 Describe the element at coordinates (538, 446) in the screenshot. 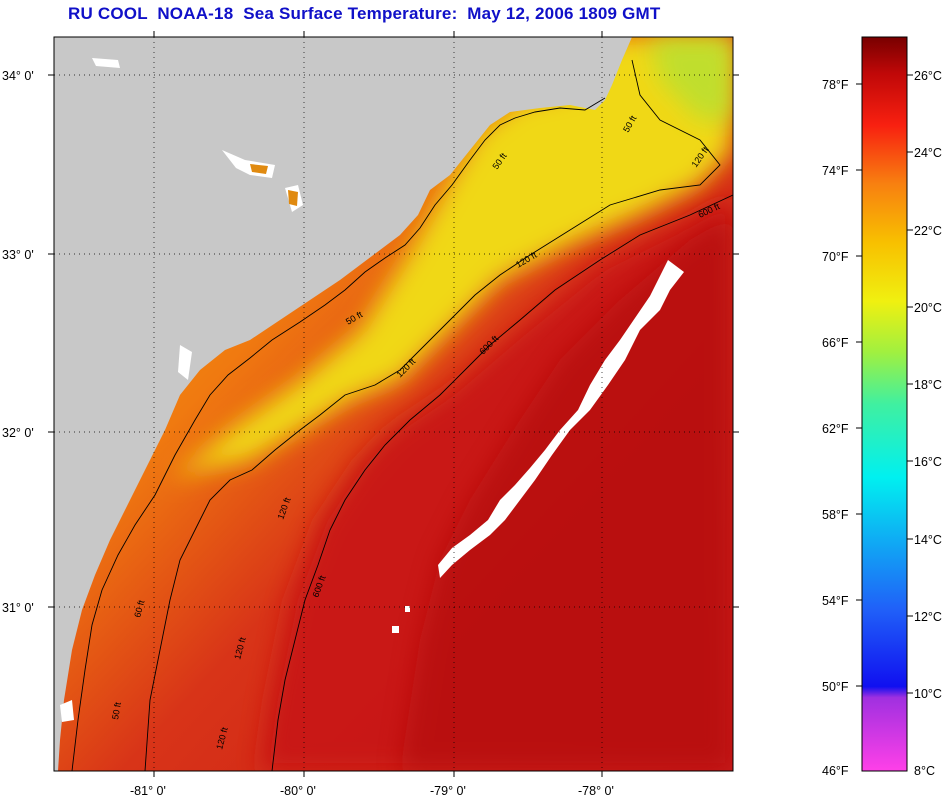

I see `cloud-mask` at that location.